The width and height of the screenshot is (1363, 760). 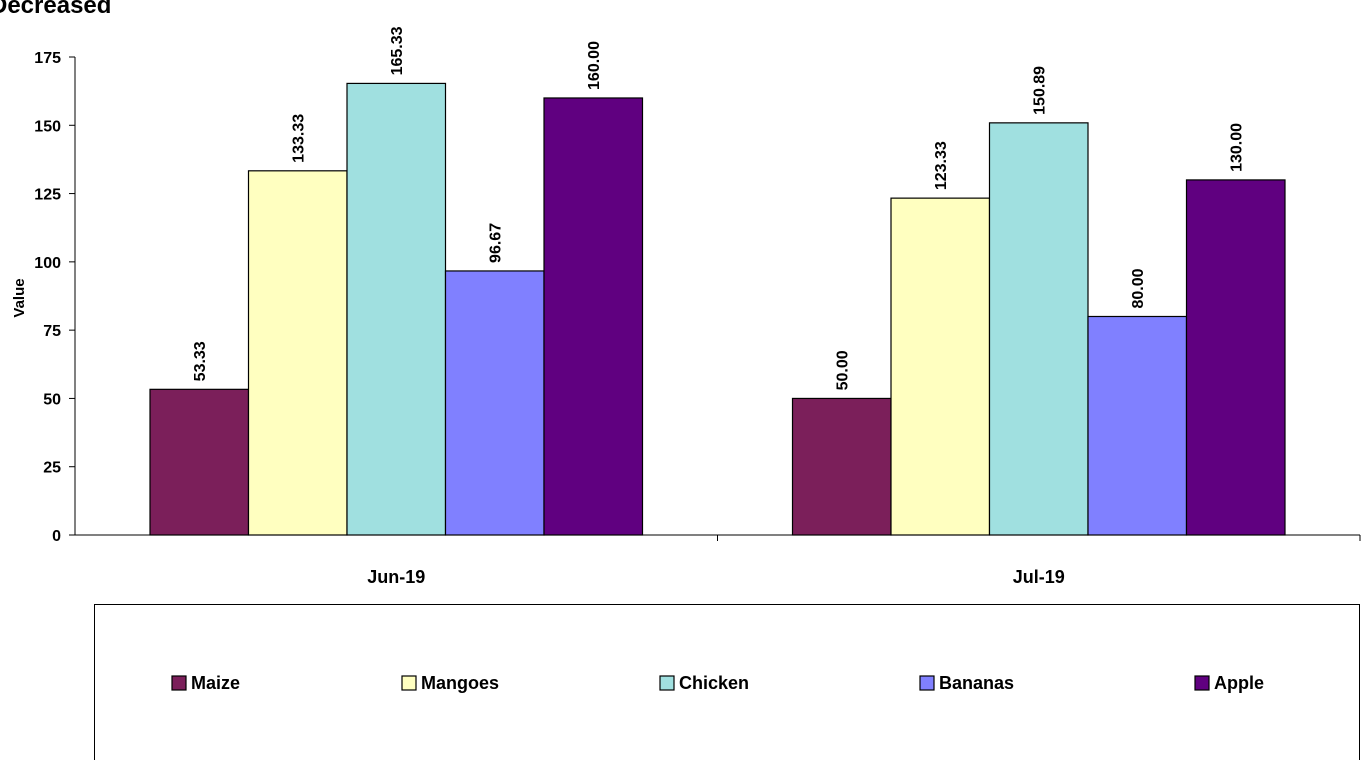 What do you see at coordinates (843, 370) in the screenshot?
I see `data-label: 50.00` at bounding box center [843, 370].